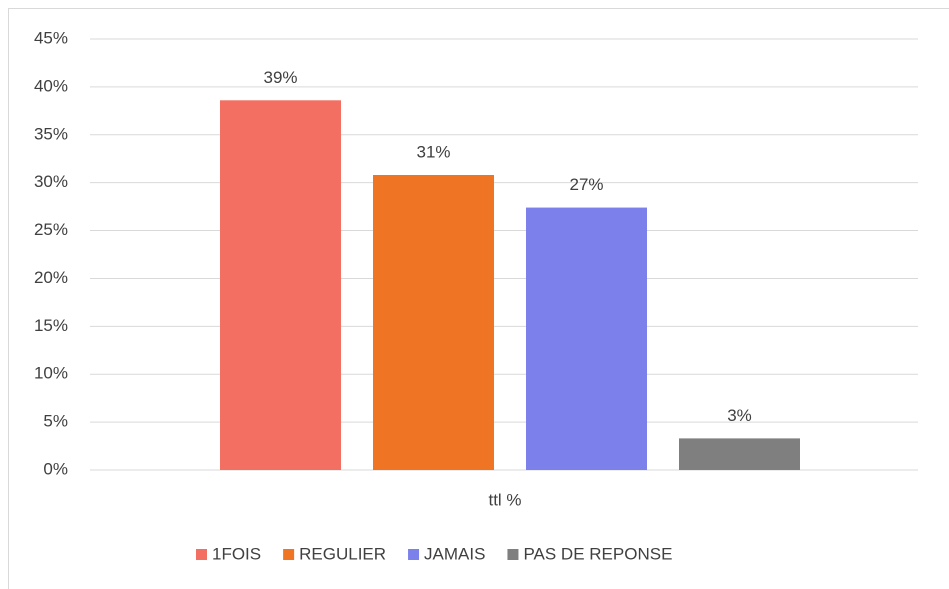 This screenshot has height=589, width=949. What do you see at coordinates (51, 37) in the screenshot?
I see `y-tick-label: 45%` at bounding box center [51, 37].